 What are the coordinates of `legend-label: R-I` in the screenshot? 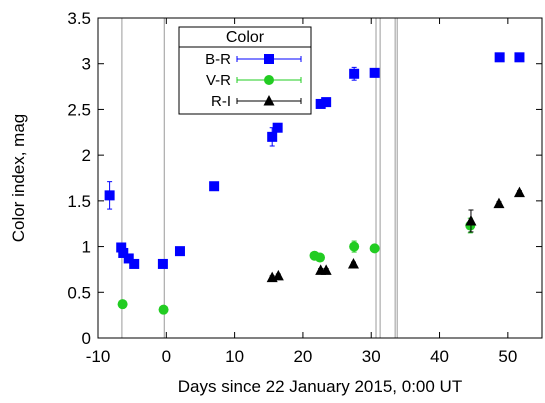 It's located at (221, 101).